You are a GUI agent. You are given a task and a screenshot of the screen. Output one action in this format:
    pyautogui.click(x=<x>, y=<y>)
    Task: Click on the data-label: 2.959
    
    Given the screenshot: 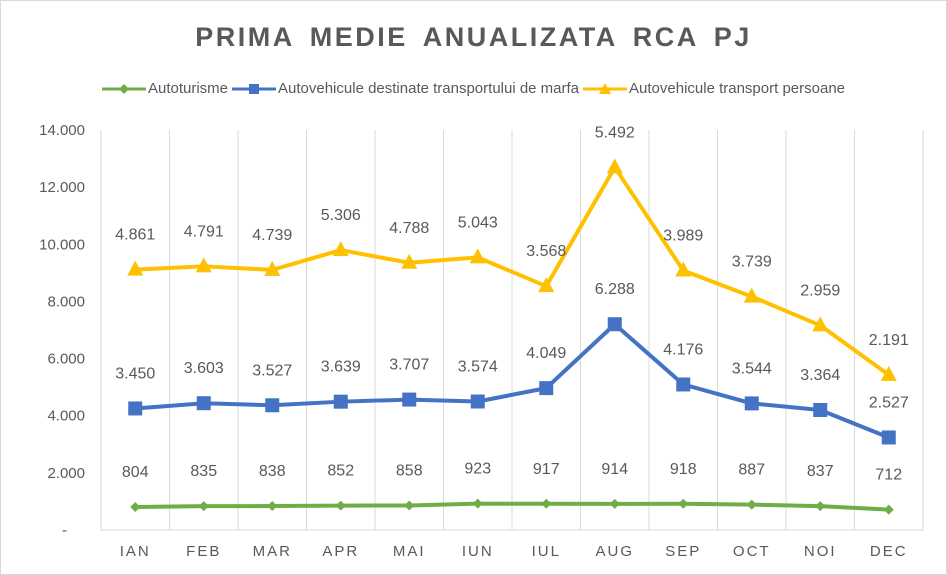 What is the action you would take?
    pyautogui.click(x=820, y=290)
    